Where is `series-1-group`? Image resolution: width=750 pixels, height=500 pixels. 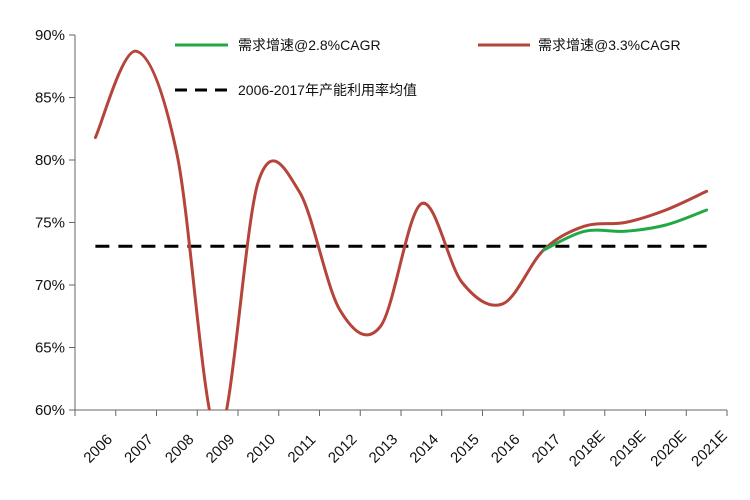 series-1-group is located at coordinates (625, 230).